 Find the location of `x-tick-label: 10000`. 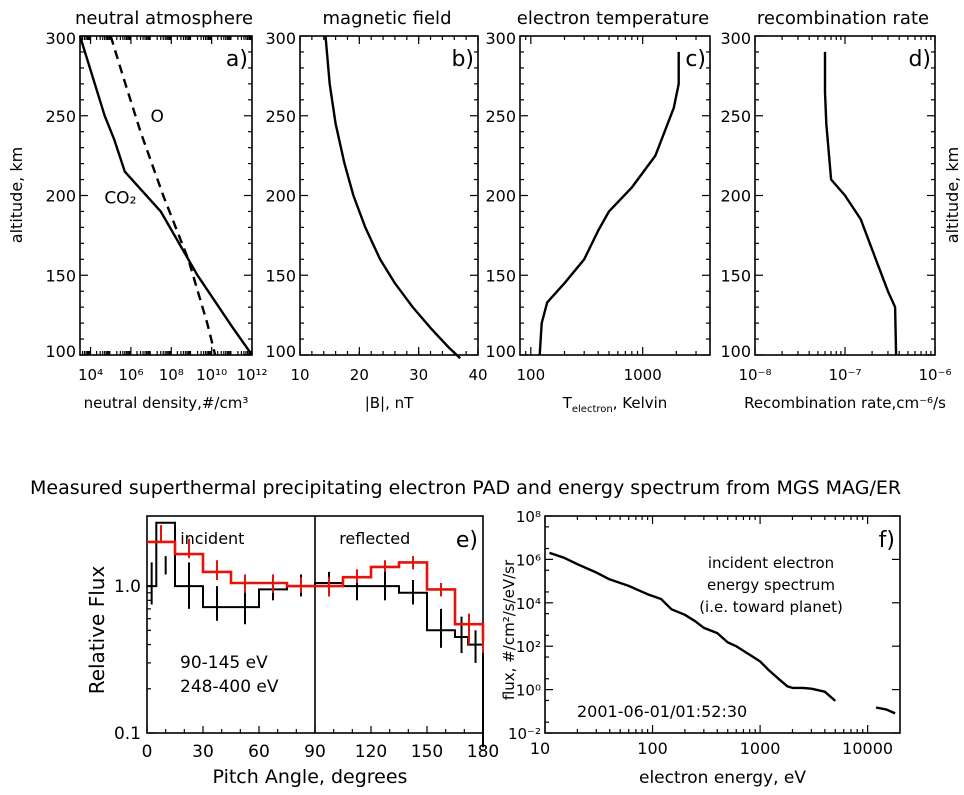

x-tick-label: 10000 is located at coordinates (867, 748).